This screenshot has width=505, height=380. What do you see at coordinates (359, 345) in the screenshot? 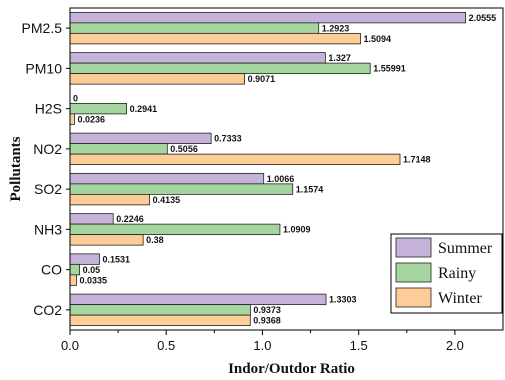
I see `x-tick-label: 1.5` at bounding box center [359, 345].